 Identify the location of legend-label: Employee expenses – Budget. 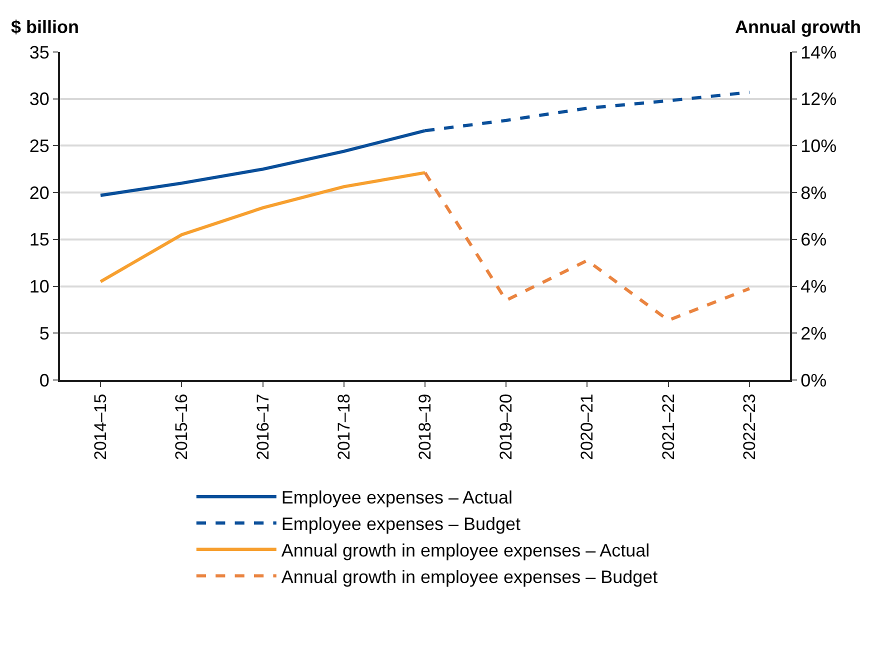
(401, 524).